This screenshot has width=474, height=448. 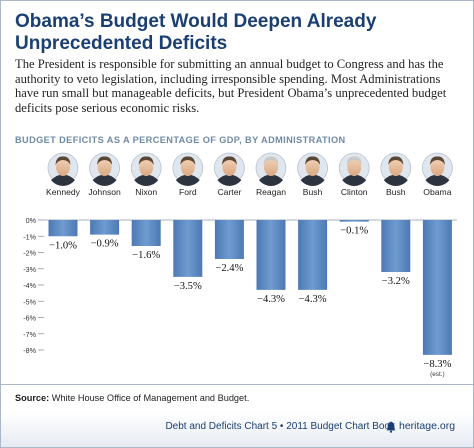 I want to click on y-tick-label: -6%, so click(x=29, y=318).